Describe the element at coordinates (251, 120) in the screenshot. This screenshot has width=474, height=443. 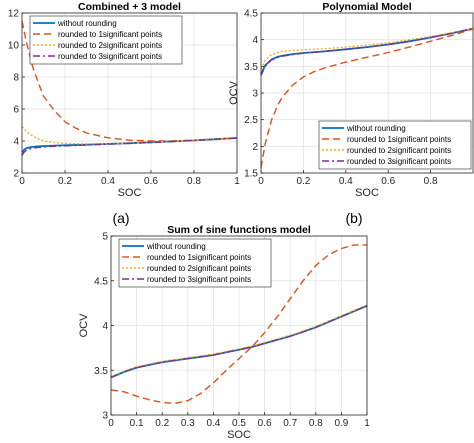
I see `y-tick-label: 2.5` at that location.